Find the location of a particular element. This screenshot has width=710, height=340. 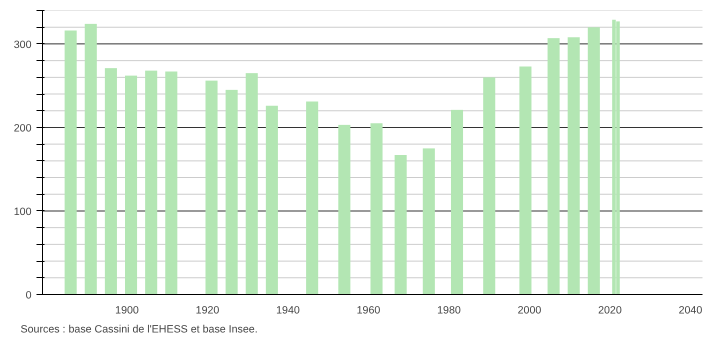

y-tick-label: 0 is located at coordinates (29, 296).